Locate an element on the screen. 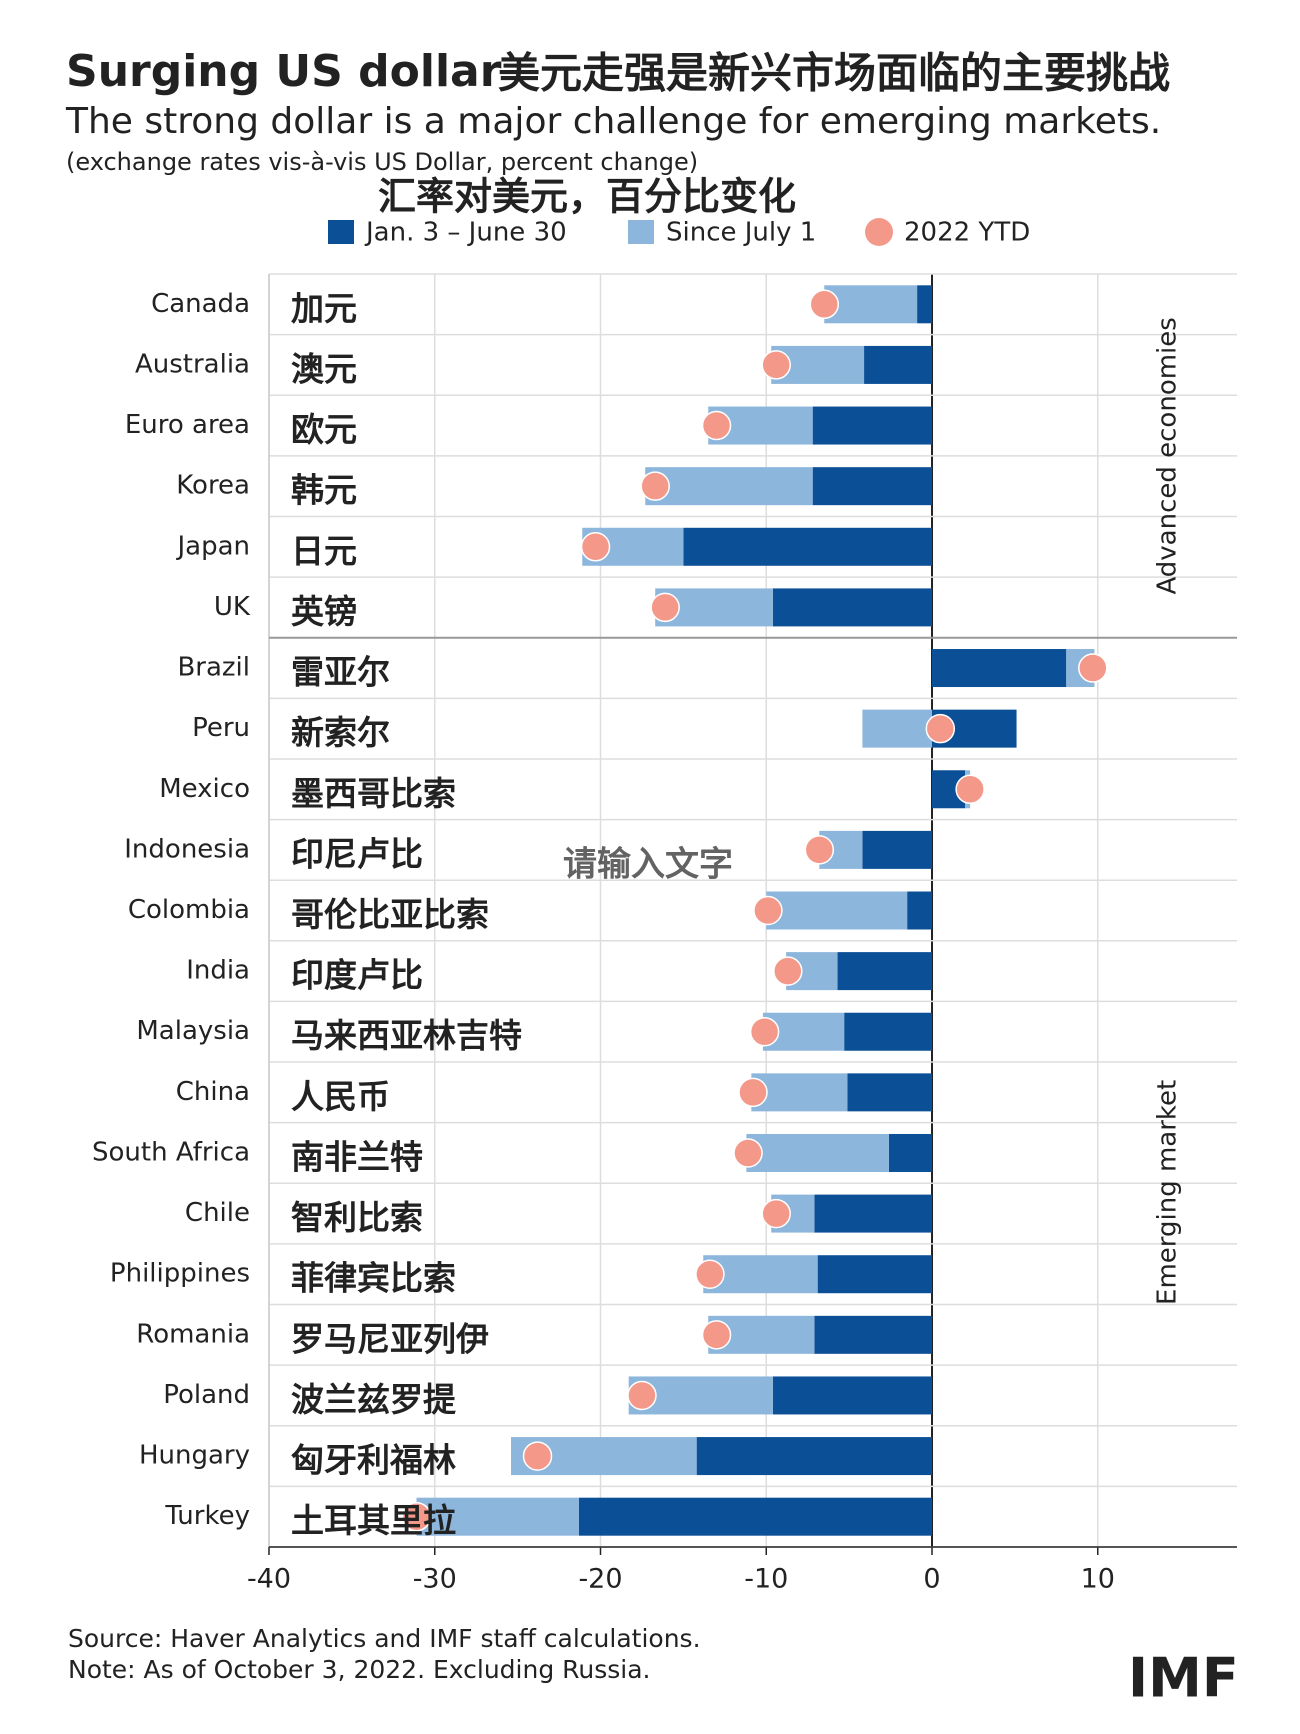  y-tick-label: Australia is located at coordinates (192, 364).